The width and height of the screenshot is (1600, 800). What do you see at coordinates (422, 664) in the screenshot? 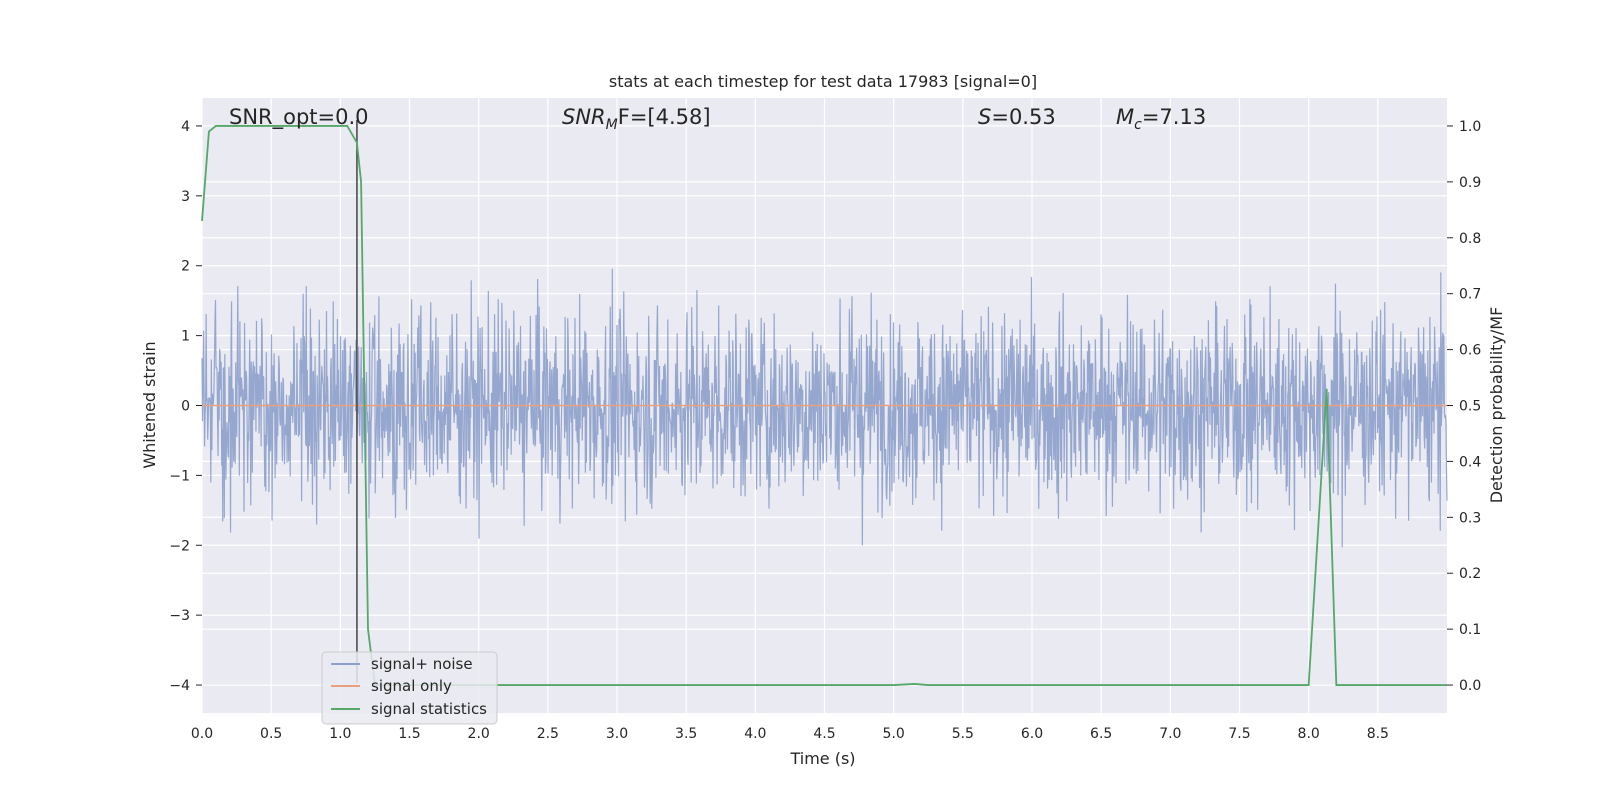
I see `legend-label-noise: signal+ noise` at bounding box center [422, 664].